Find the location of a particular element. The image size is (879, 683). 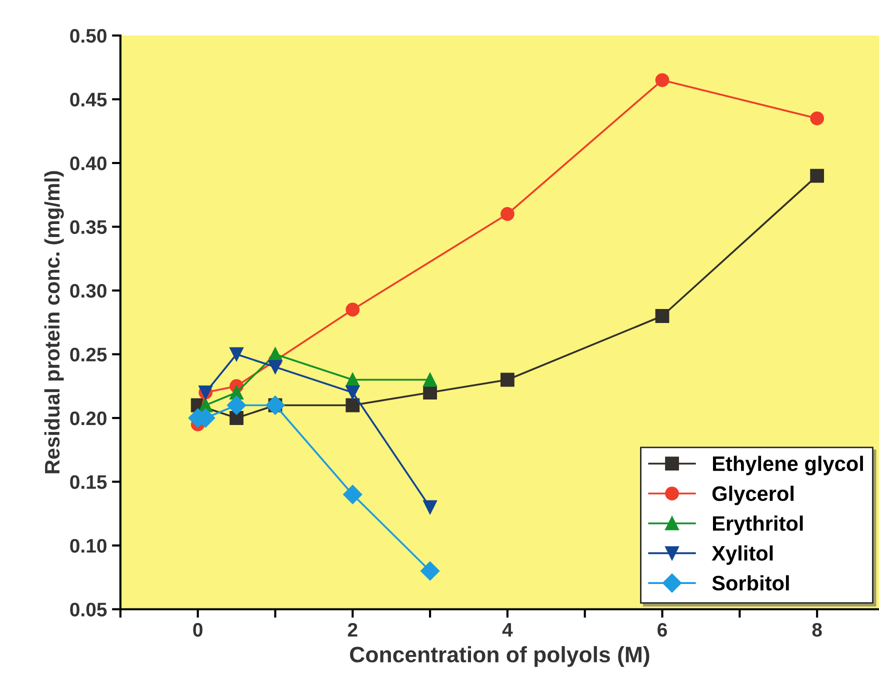

y-axis-title: Residual protein conc. (mg/ml) is located at coordinates (54, 322).